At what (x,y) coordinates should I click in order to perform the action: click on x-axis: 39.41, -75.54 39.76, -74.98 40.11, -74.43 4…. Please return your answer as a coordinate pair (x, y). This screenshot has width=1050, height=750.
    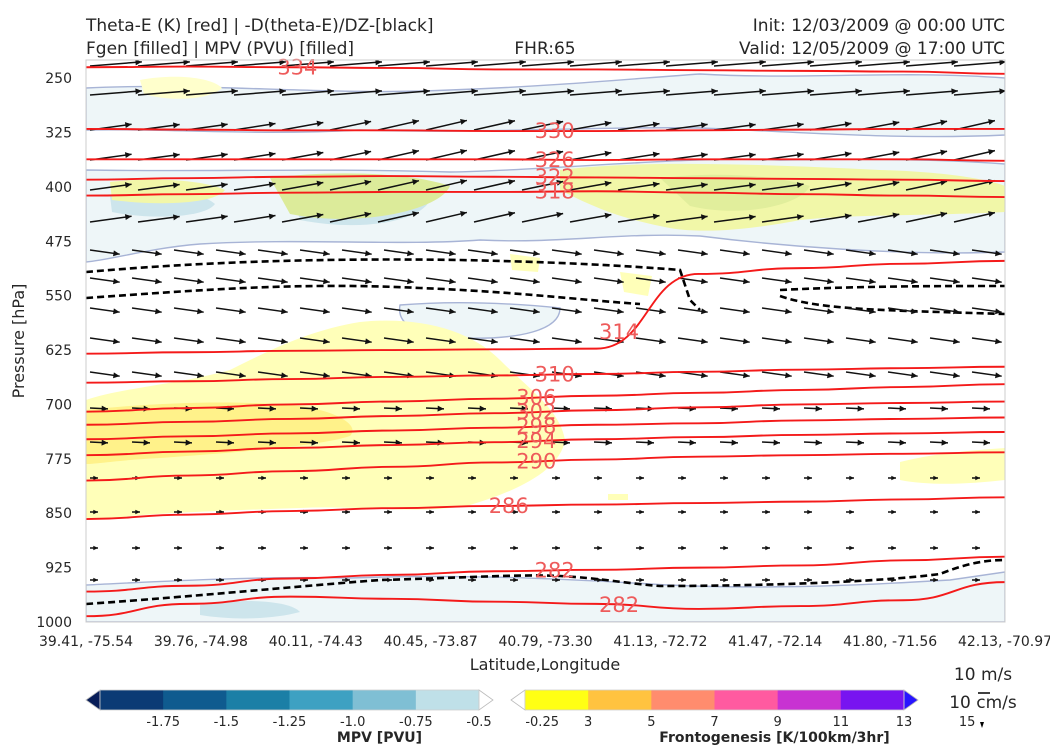
    Looking at the image, I should click on (544, 642).